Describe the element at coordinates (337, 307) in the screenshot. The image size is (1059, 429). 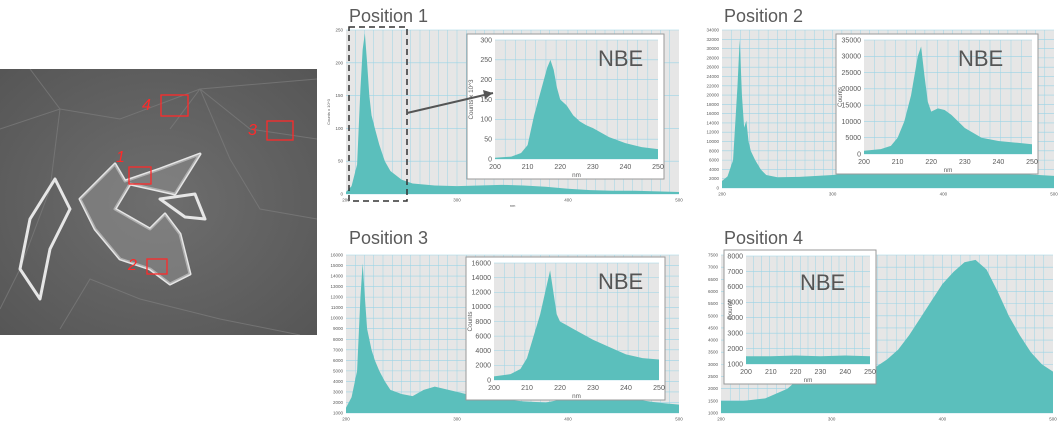
I see `y-tick-label: 11000` at that location.